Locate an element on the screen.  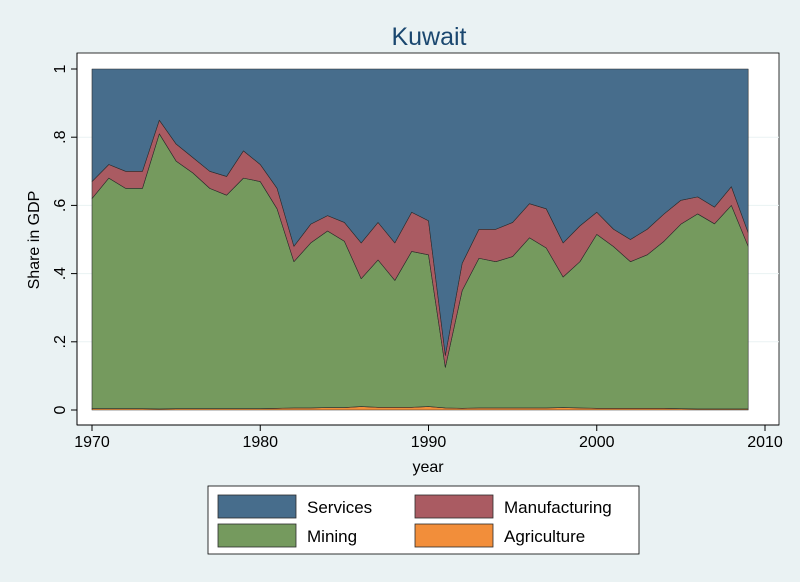
x-tick-label-2000: 2000 is located at coordinates (597, 442).